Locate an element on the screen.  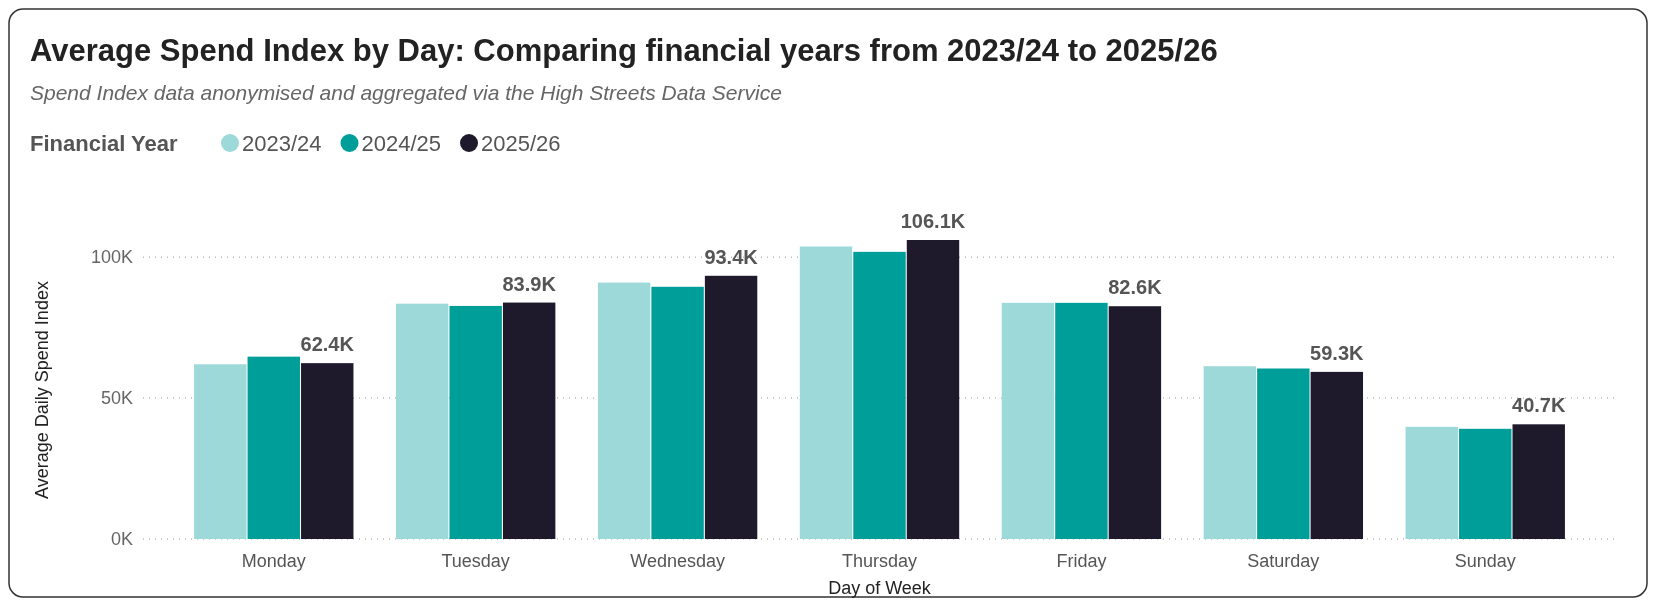
legend-label: 2025/26 is located at coordinates (521, 143).